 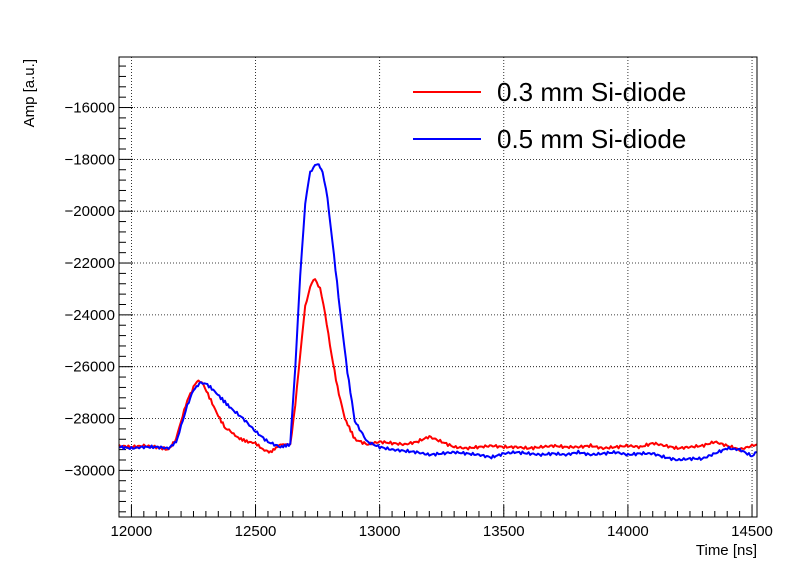 I want to click on y-tick-label: −22000, so click(x=90, y=263).